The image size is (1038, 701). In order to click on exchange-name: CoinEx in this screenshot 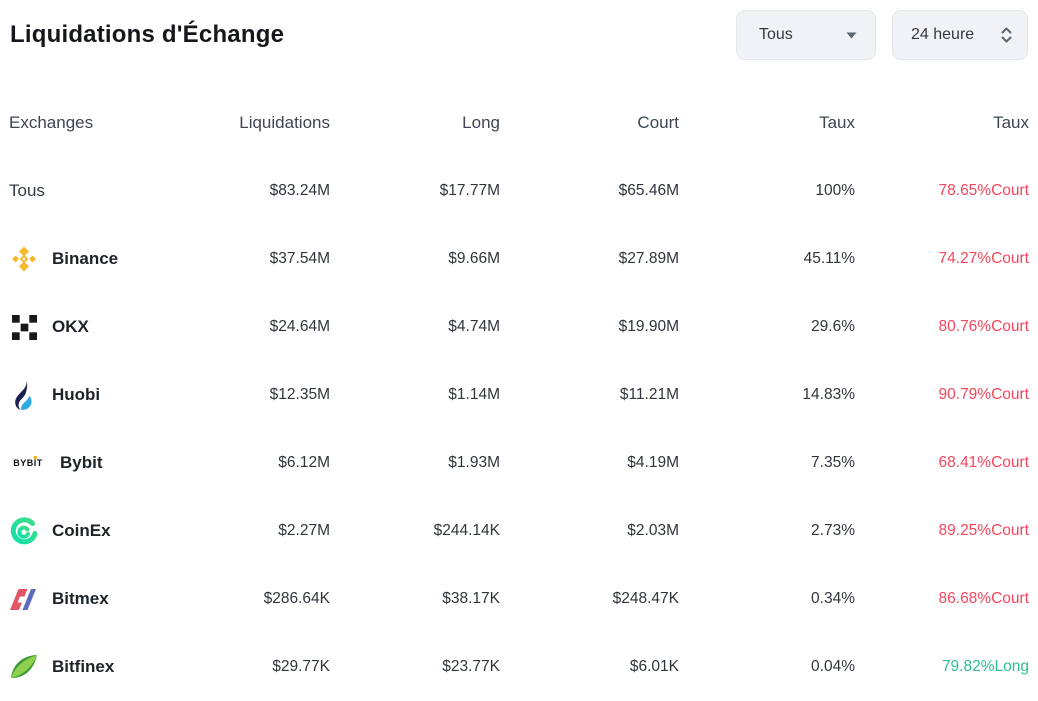, I will do `click(81, 530)`.